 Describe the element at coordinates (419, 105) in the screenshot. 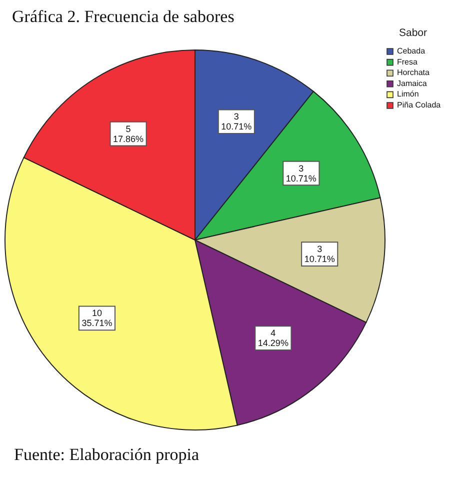

I see `legend-label: Piña Colada` at that location.